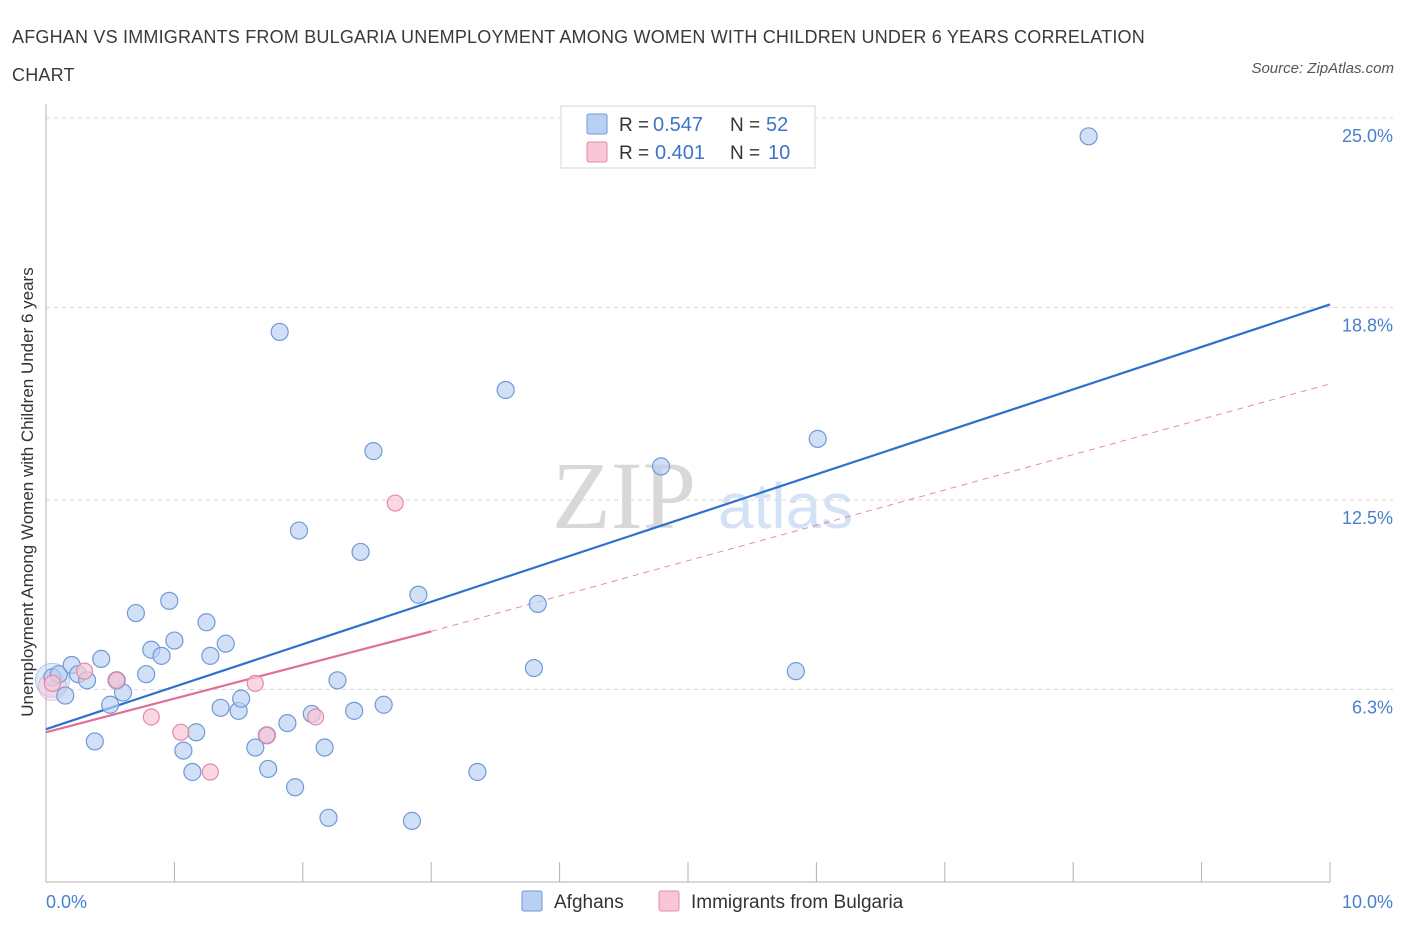 The height and width of the screenshot is (930, 1406). What do you see at coordinates (1367, 518) in the screenshot?
I see `y-tick-label: 12.5%` at bounding box center [1367, 518].